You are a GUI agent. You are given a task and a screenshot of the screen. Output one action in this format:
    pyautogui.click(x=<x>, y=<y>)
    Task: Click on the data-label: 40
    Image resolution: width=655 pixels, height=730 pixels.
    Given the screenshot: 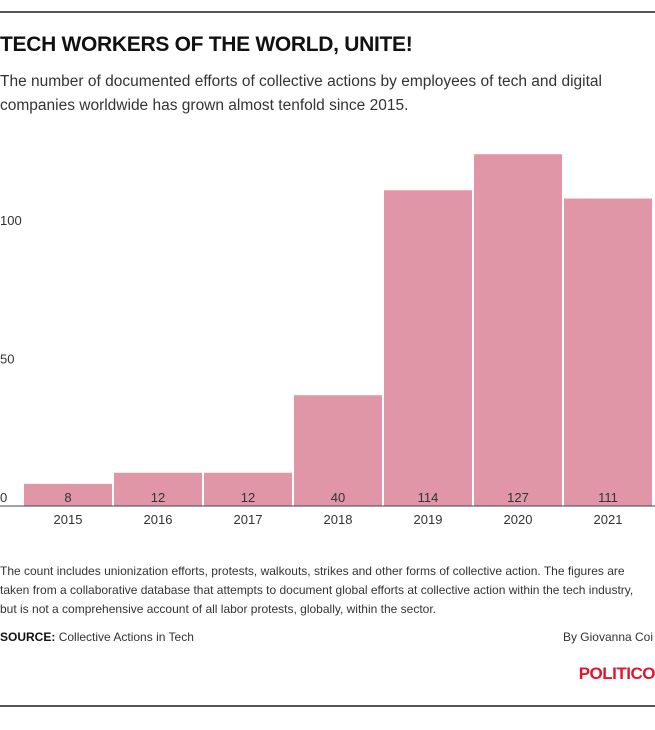 What is the action you would take?
    pyautogui.click(x=338, y=497)
    